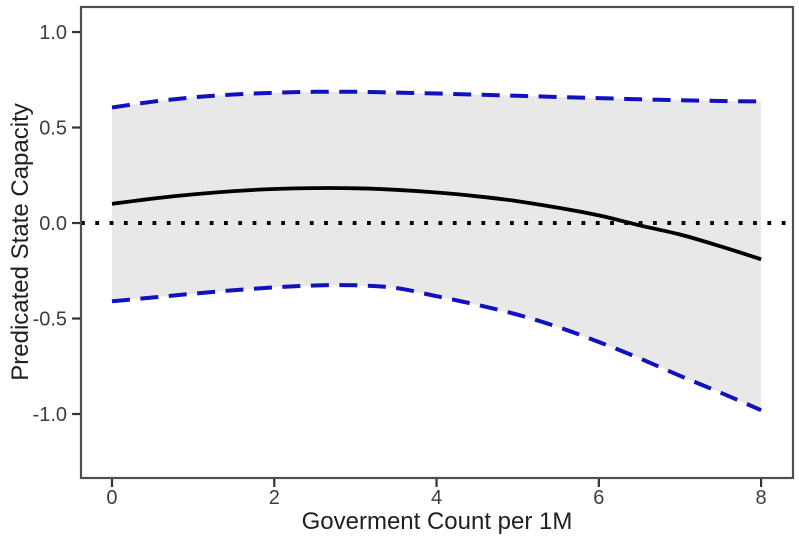  Describe the element at coordinates (50, 415) in the screenshot. I see `y-tick-label: -1.0` at that location.